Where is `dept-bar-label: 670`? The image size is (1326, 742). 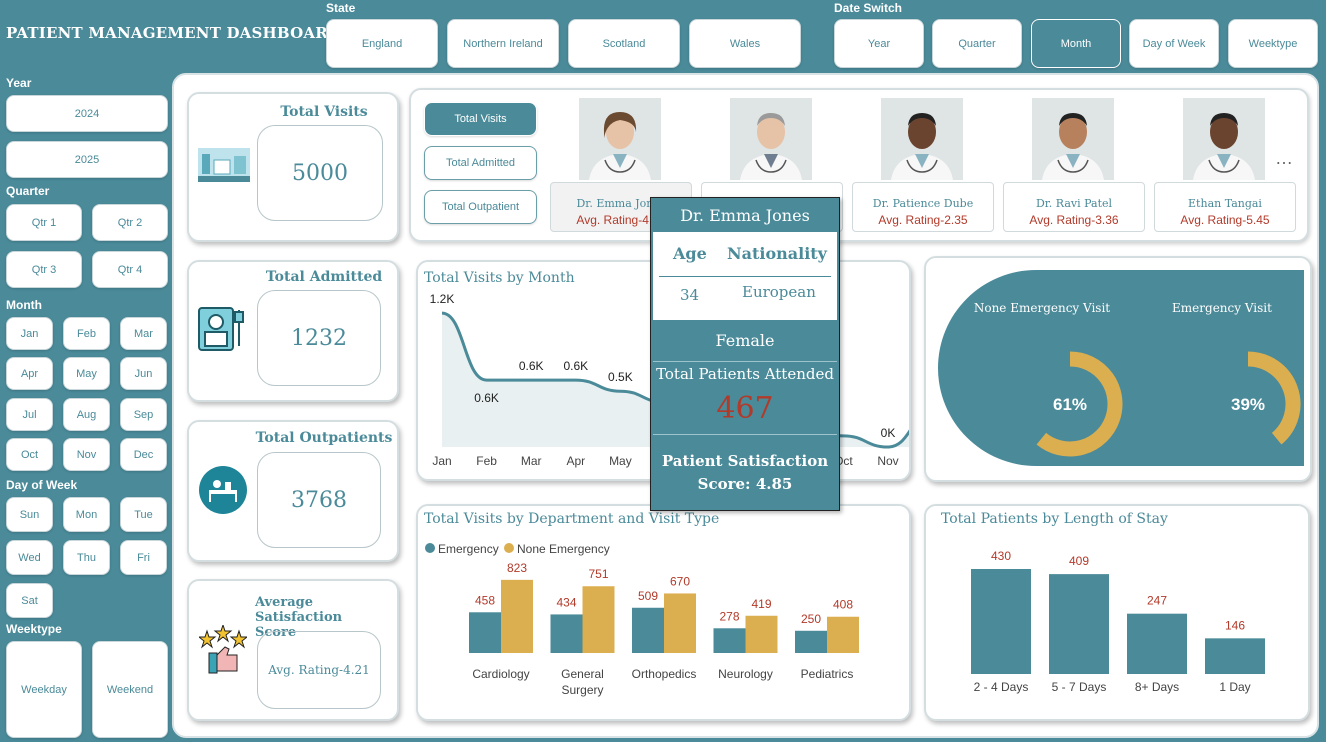
dept-bar-label: 670 is located at coordinates (680, 581).